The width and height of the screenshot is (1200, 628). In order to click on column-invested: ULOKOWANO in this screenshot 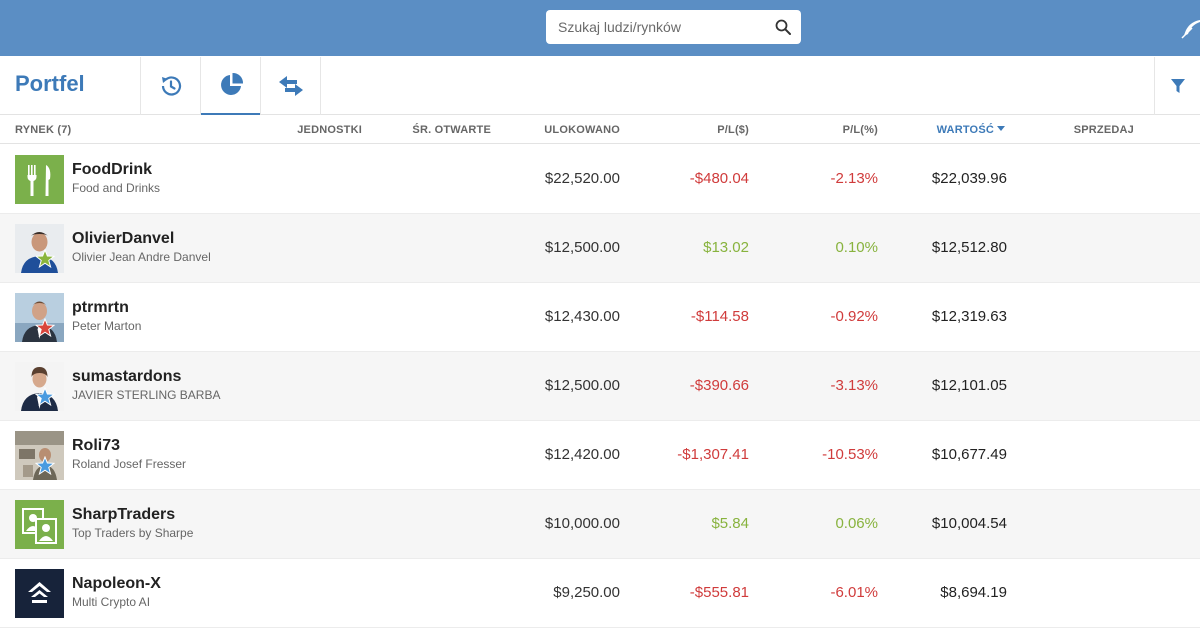, I will do `click(582, 130)`.